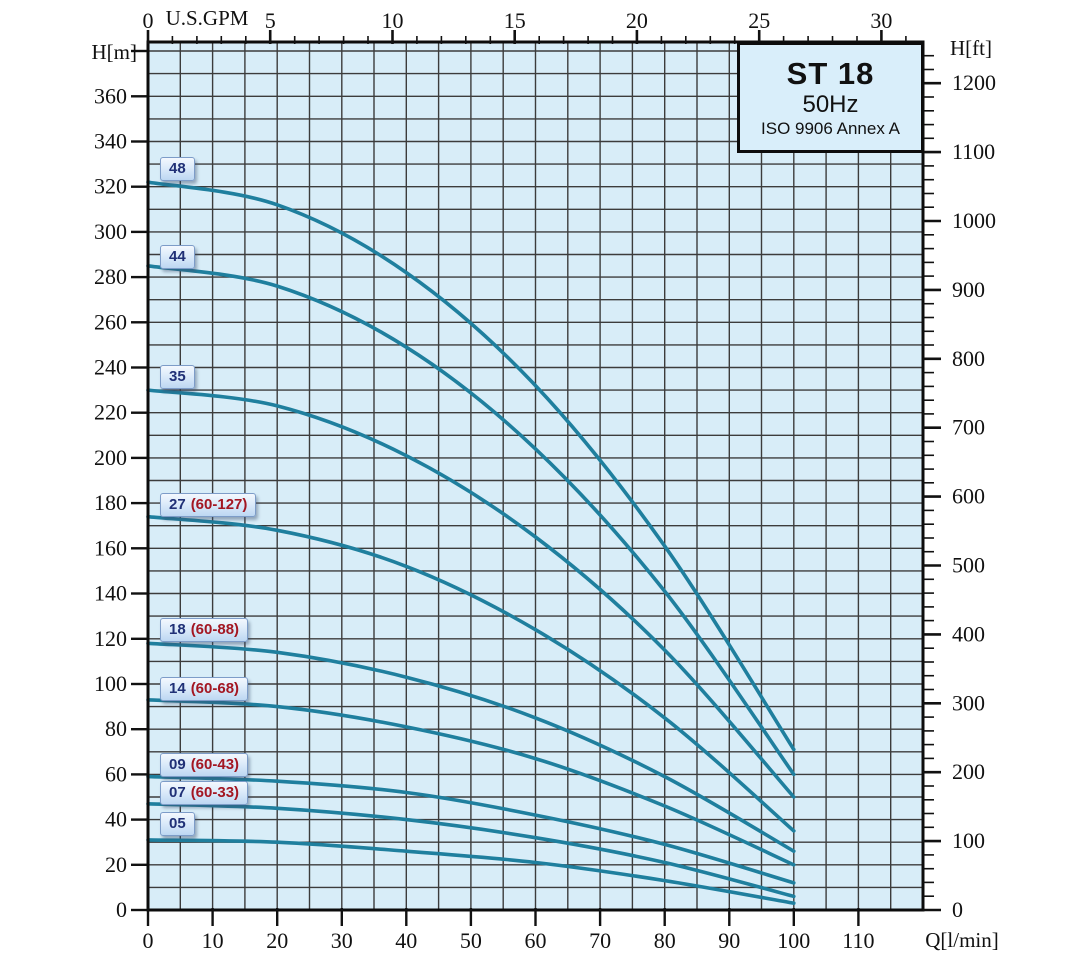  What do you see at coordinates (177, 765) in the screenshot?
I see `curve-label-stages: 09` at bounding box center [177, 765].